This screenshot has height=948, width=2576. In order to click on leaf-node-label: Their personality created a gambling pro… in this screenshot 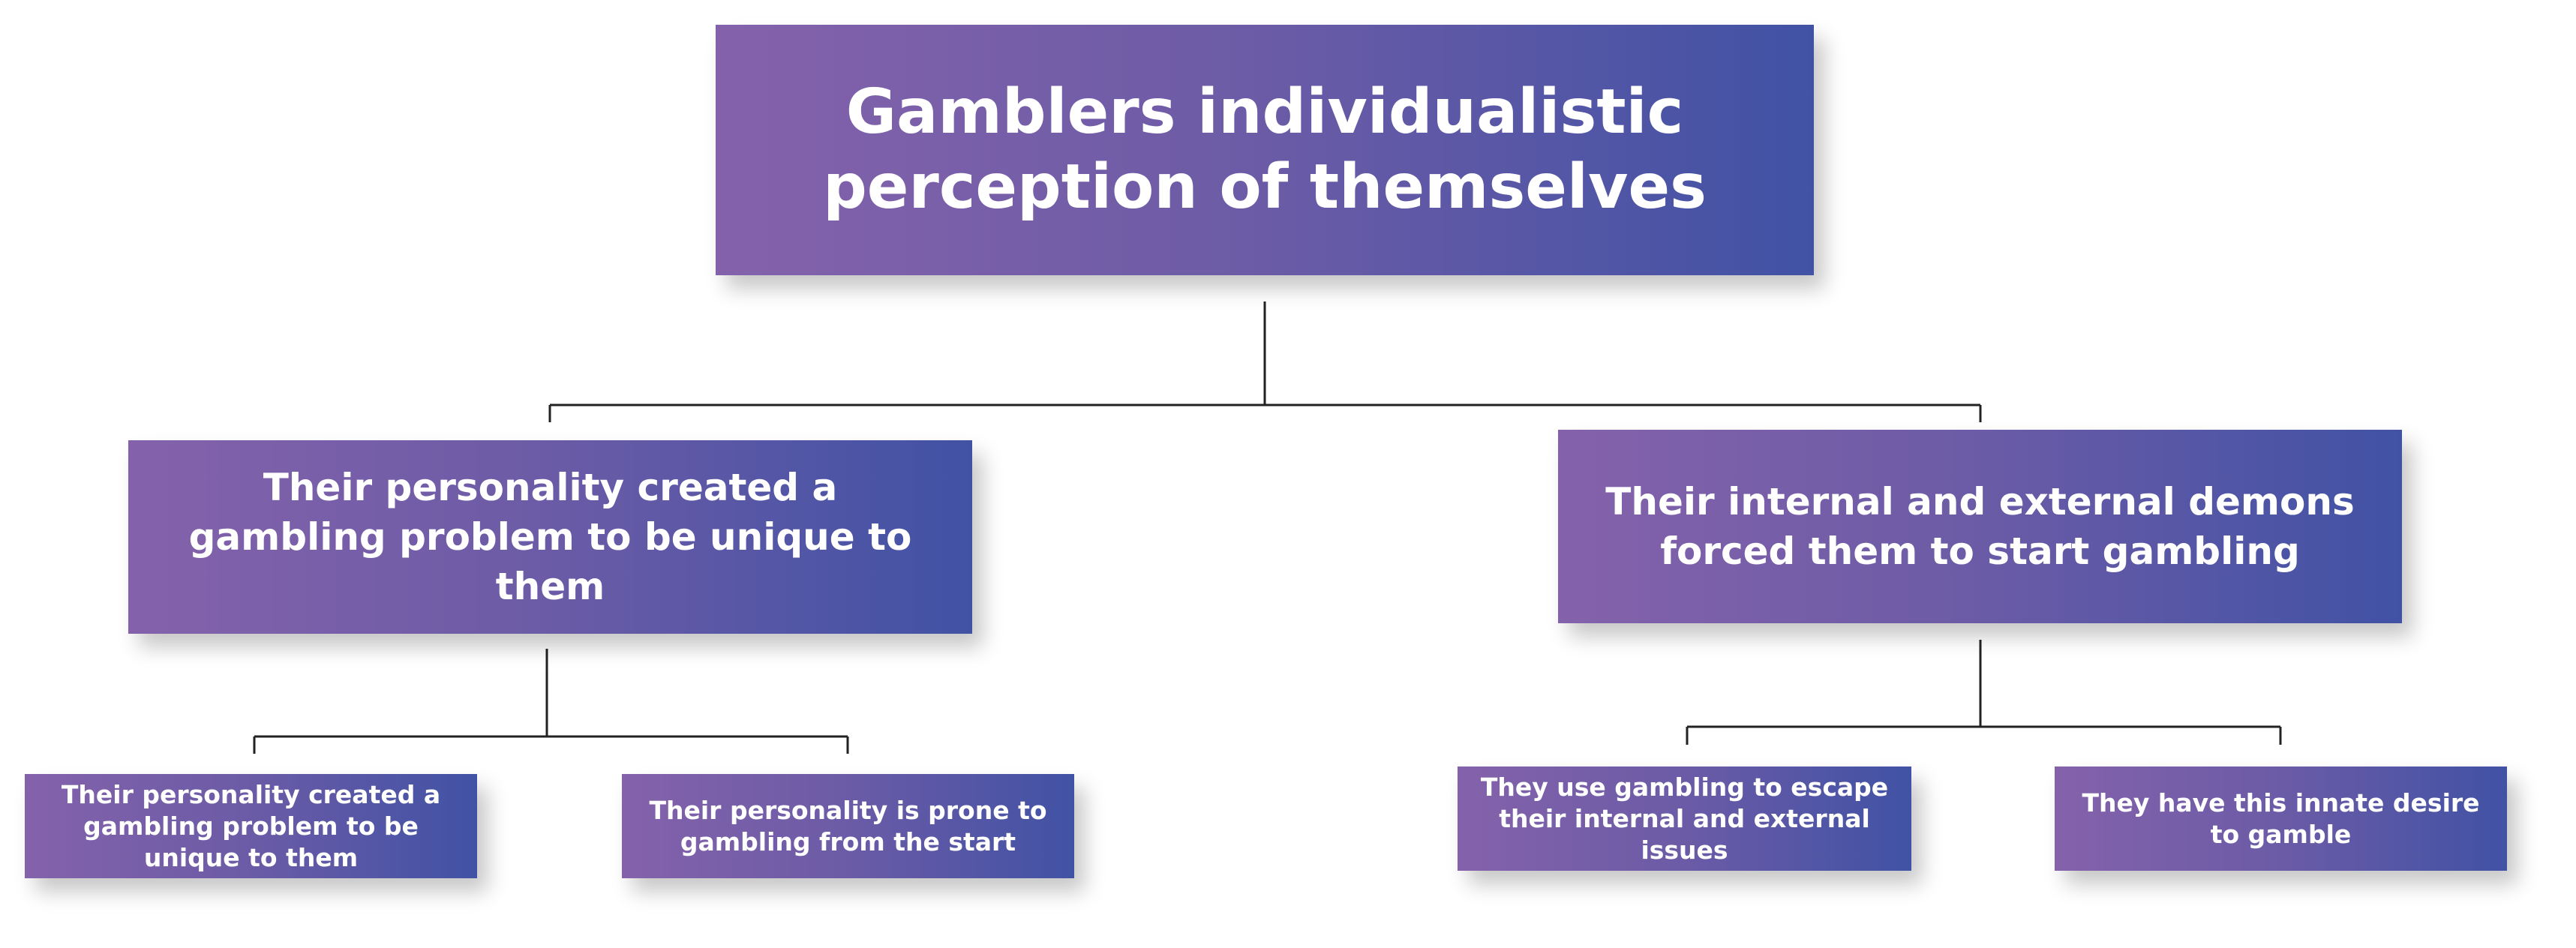, I will do `click(251, 825)`.